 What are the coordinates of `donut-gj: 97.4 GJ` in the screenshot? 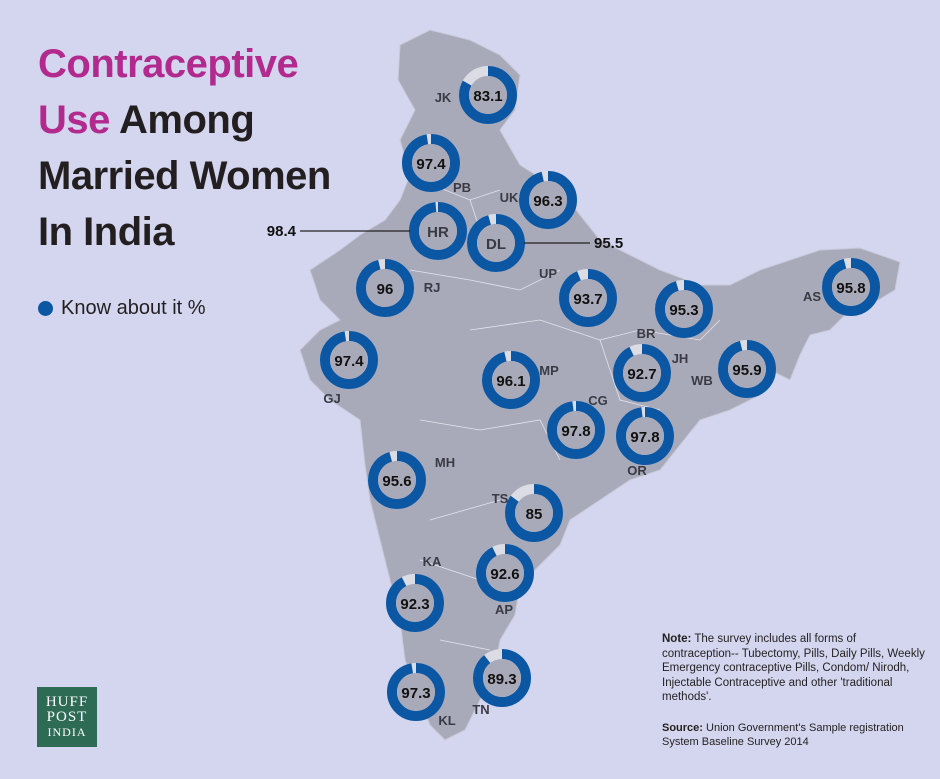 It's located at (349, 368).